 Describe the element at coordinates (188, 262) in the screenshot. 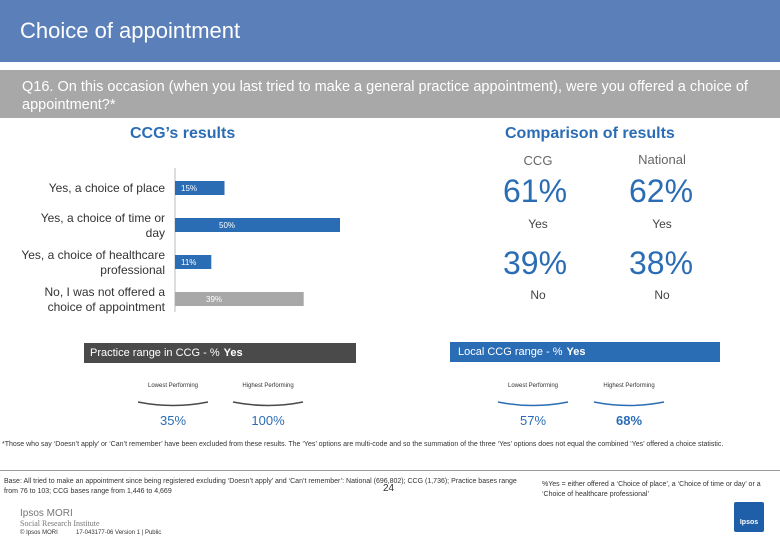

I see `bar-value-label-2: 11%` at that location.